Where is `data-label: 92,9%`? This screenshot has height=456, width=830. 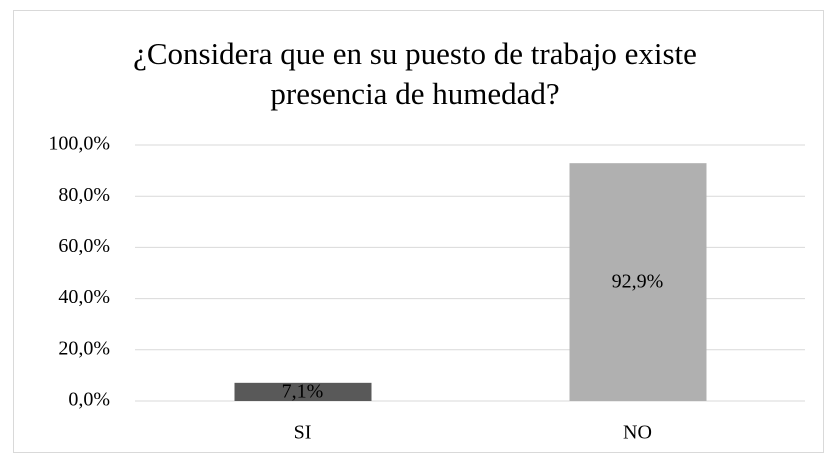 data-label: 92,9% is located at coordinates (638, 282).